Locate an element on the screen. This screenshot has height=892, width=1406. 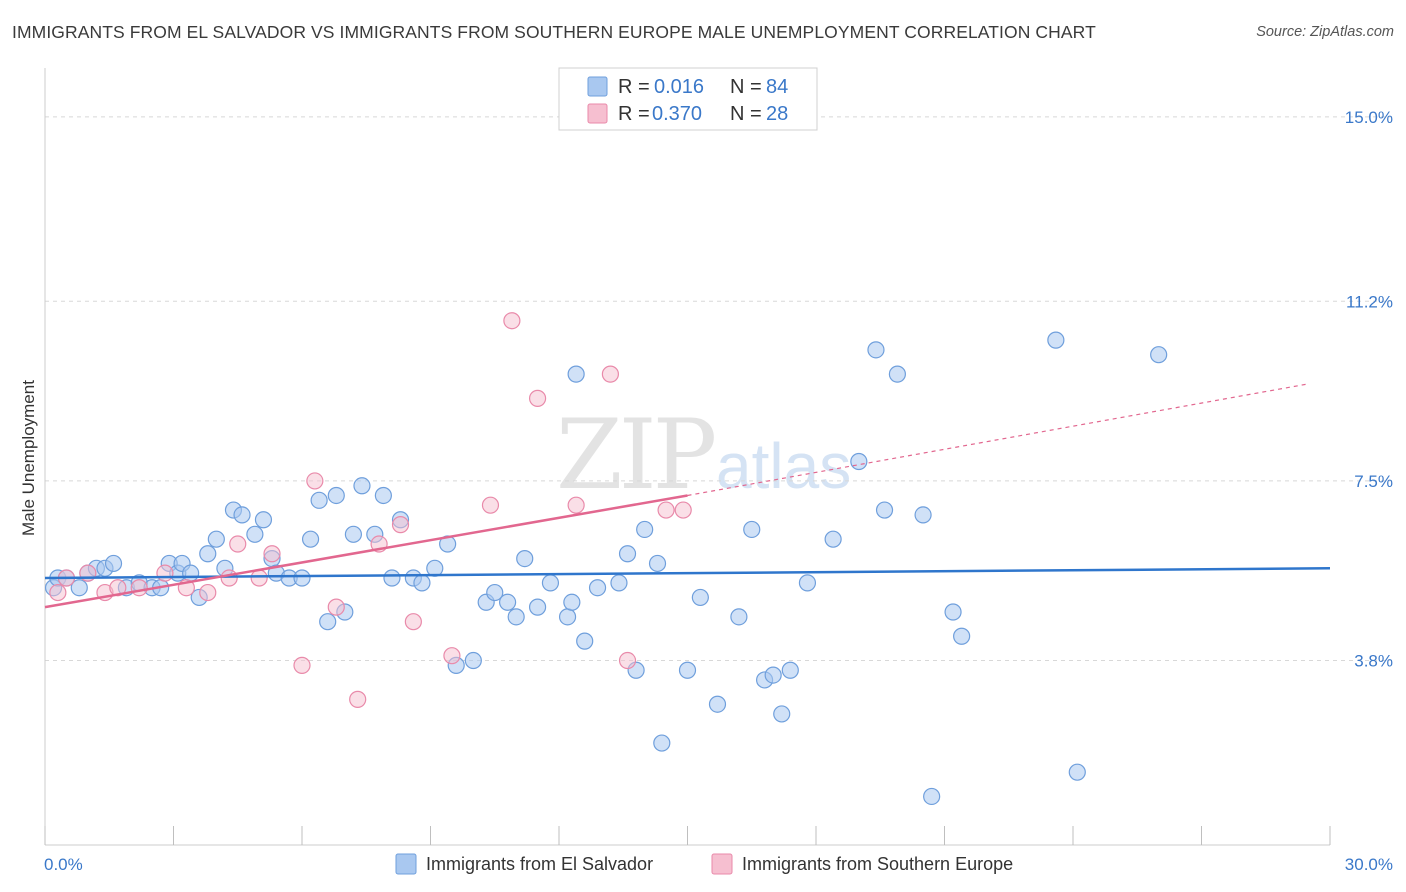
series-legend-swatch-blue is located at coordinates (406, 864).